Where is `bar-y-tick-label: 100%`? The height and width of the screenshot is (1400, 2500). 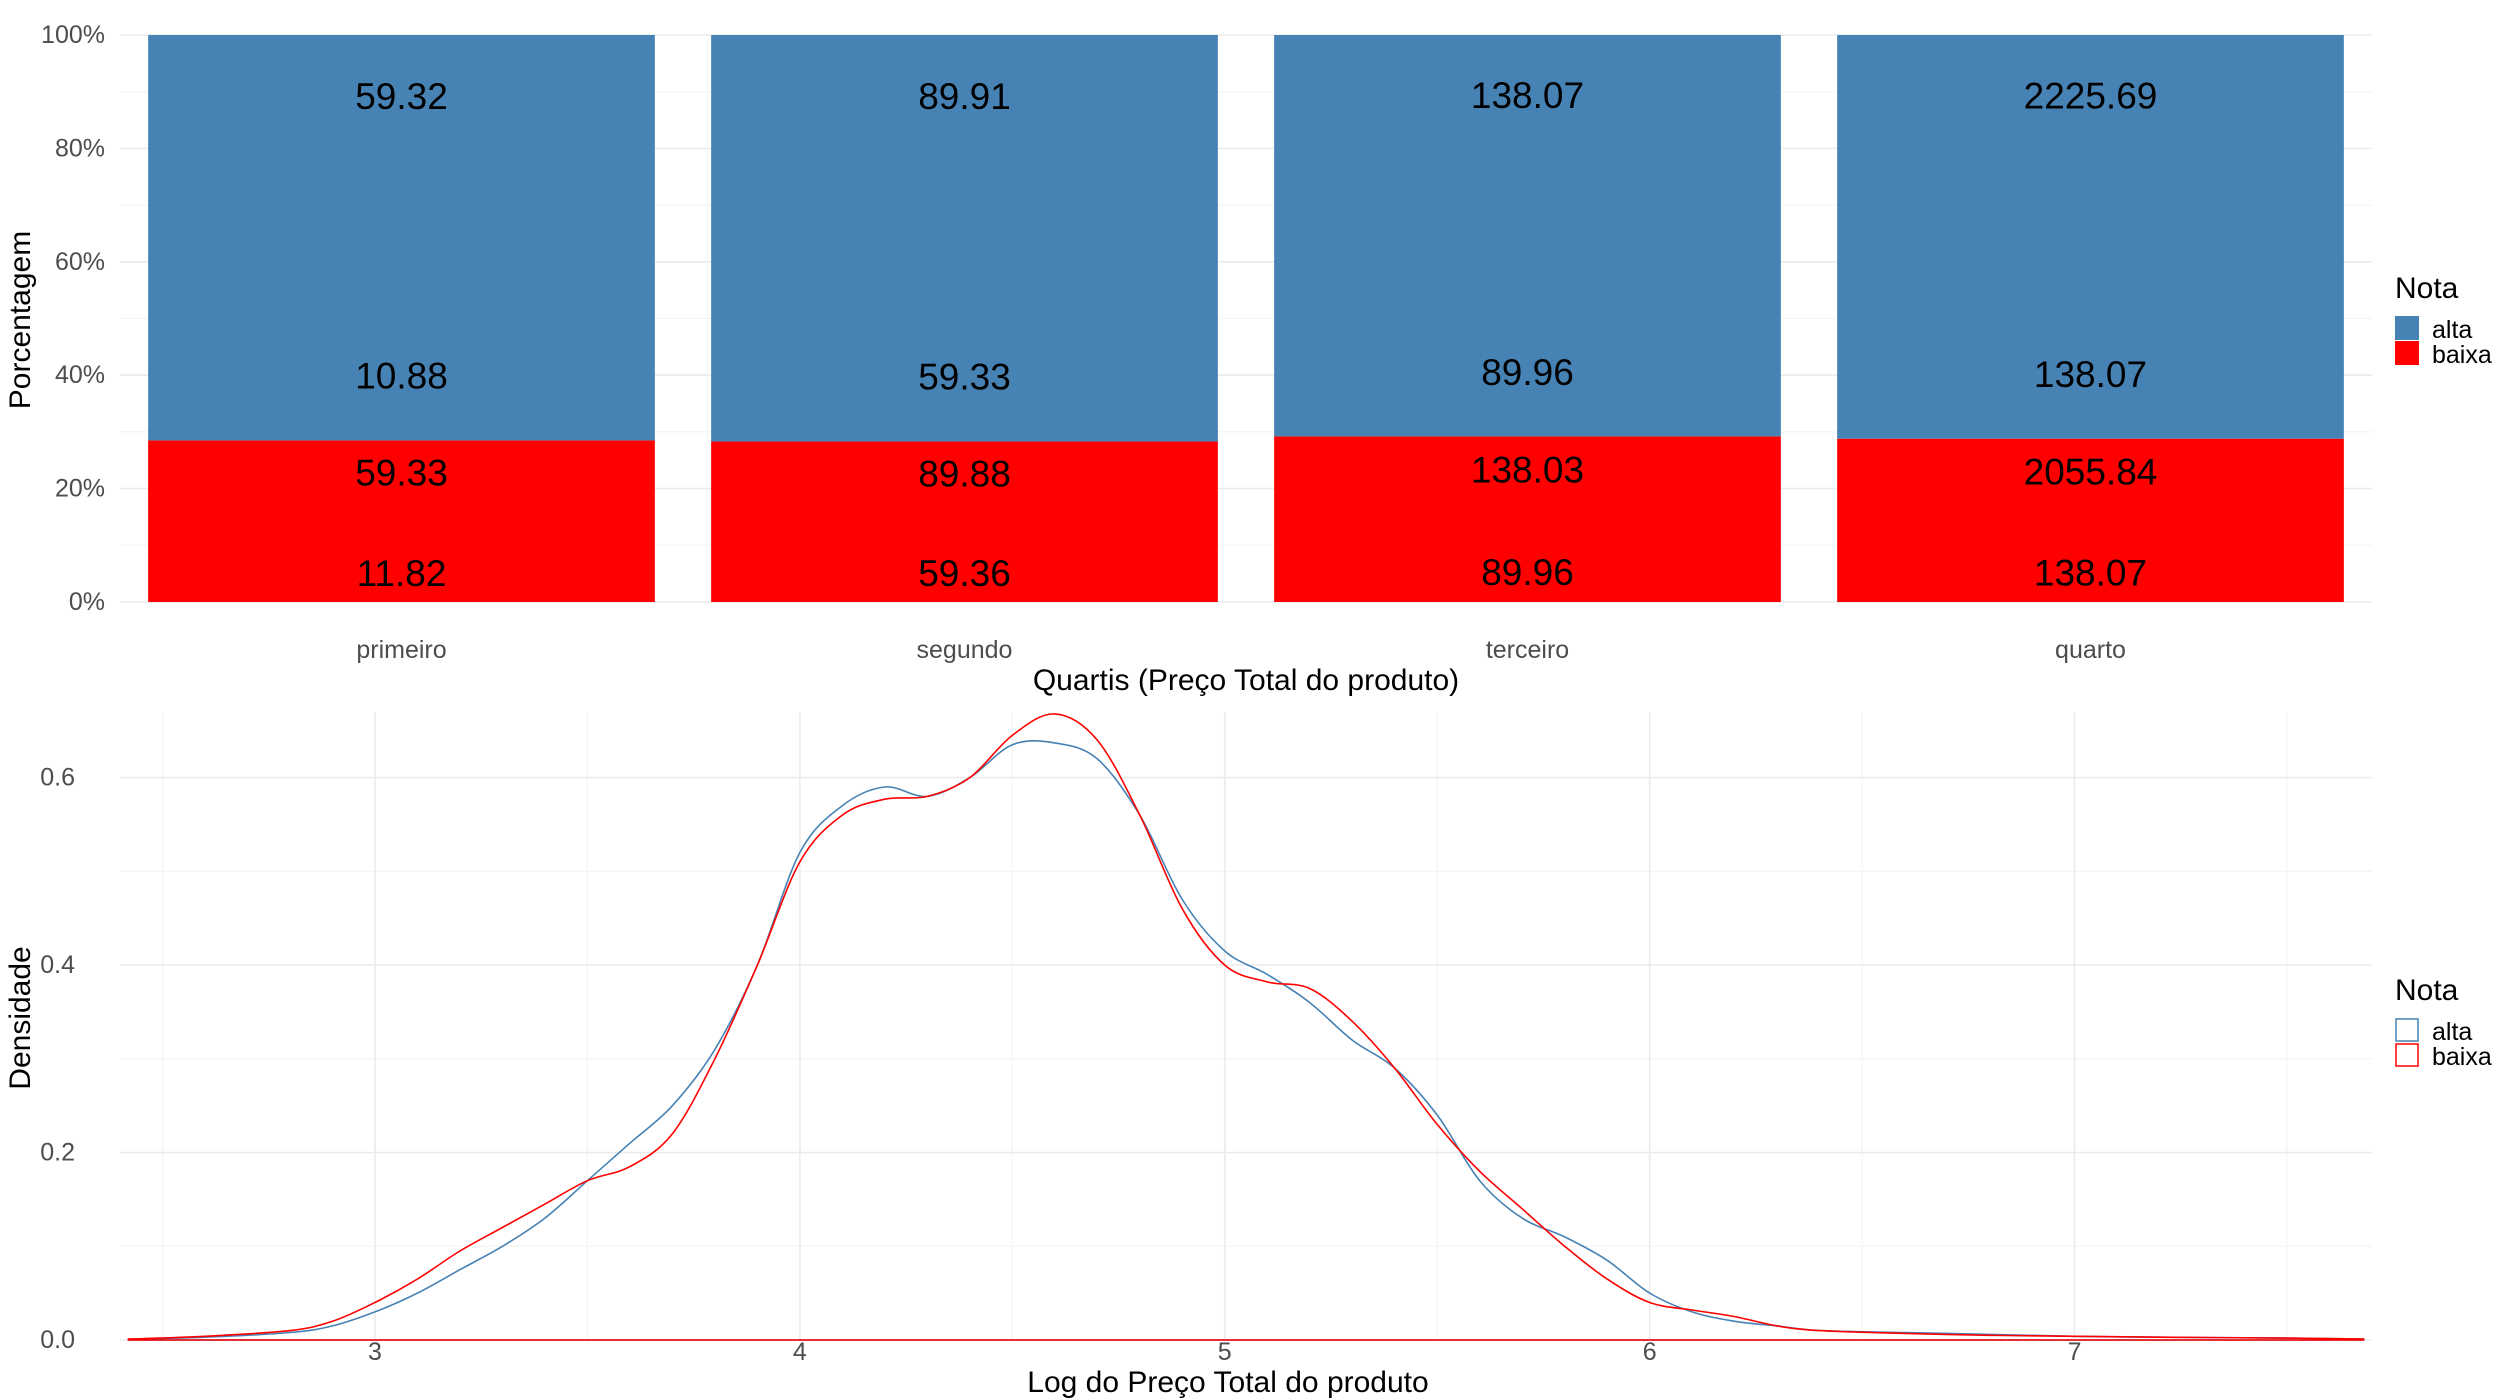 bar-y-tick-label: 100% is located at coordinates (73, 35).